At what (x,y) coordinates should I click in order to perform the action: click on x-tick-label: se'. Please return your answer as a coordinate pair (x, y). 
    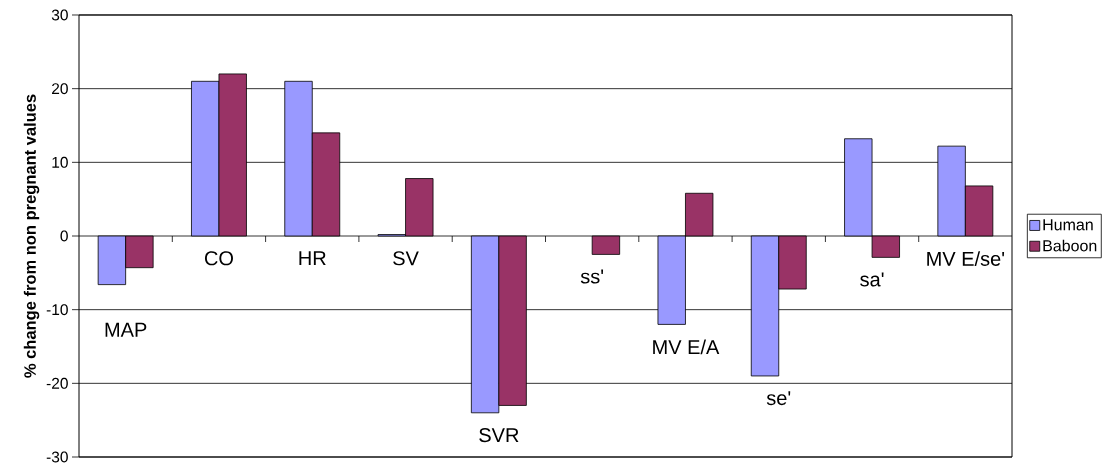
    Looking at the image, I should click on (778, 398).